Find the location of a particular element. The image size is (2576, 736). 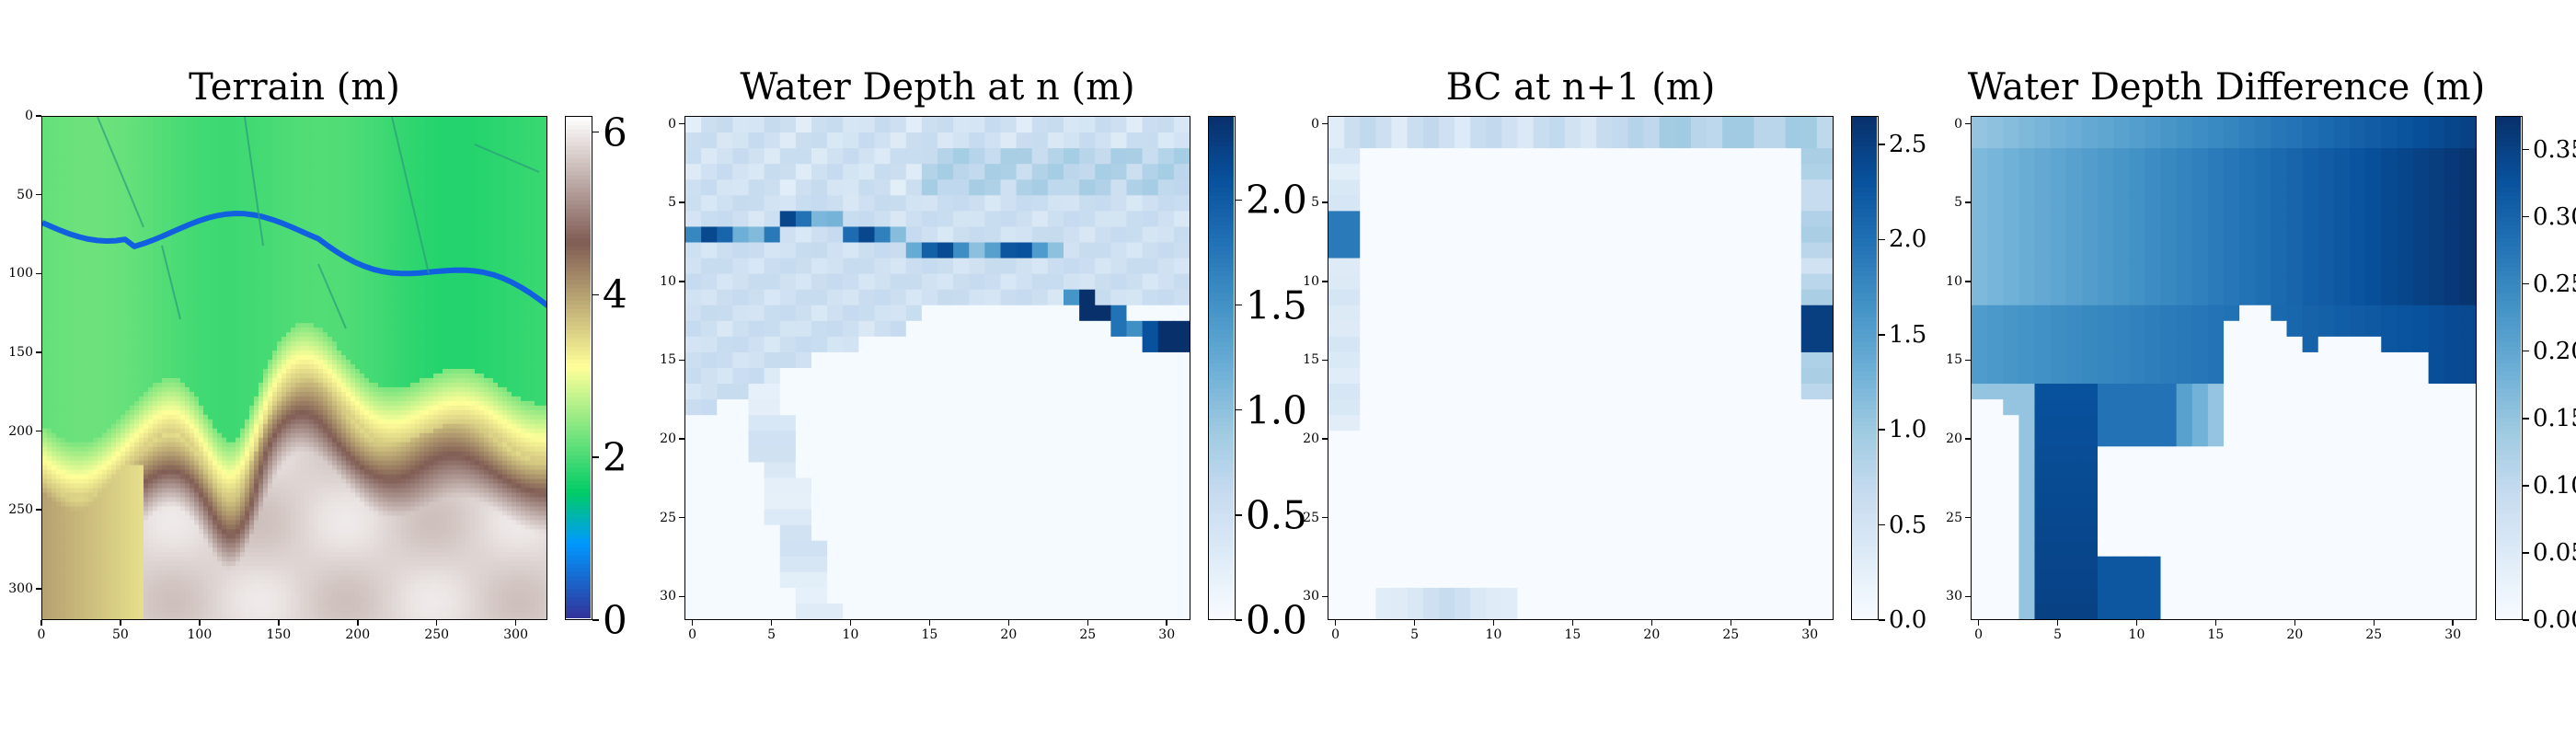

water-depth-heatmap is located at coordinates (937, 368).